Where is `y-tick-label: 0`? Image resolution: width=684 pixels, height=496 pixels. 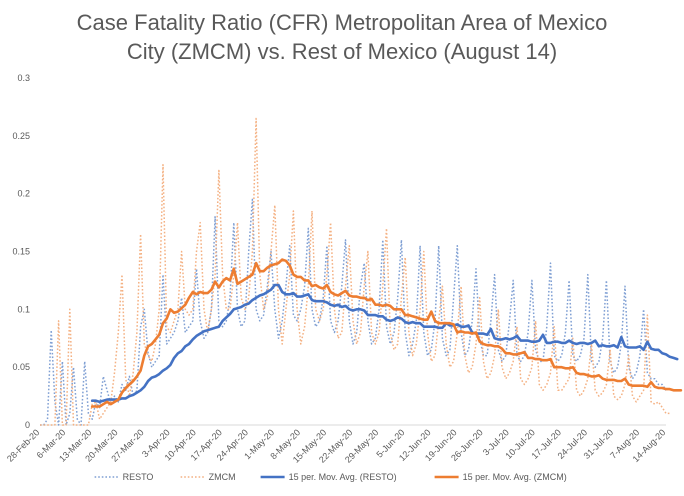
y-tick-label: 0 is located at coordinates (27, 425).